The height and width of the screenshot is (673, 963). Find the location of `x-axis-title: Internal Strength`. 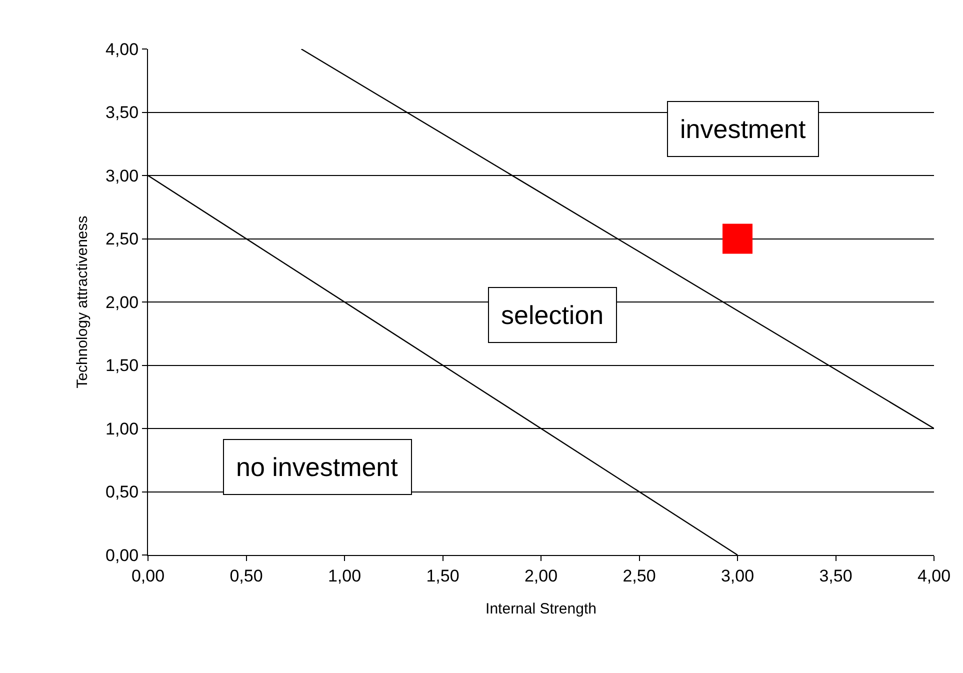

x-axis-title: Internal Strength is located at coordinates (541, 609).